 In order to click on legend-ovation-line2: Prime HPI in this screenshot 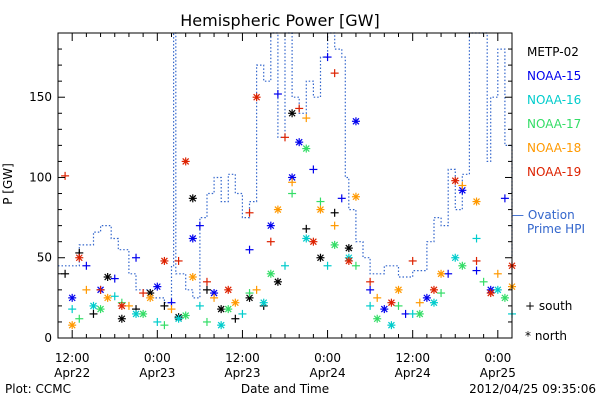, I will do `click(556, 229)`.